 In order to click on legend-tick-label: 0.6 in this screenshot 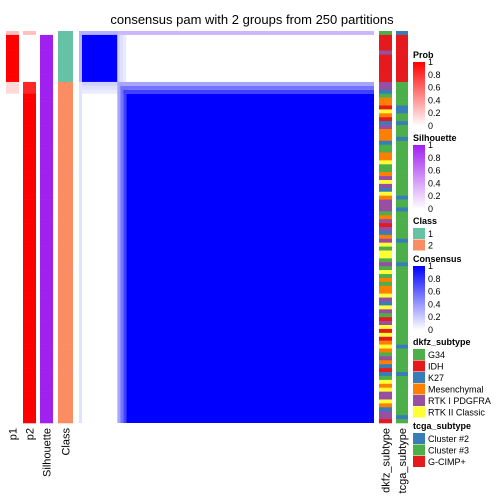, I will do `click(434, 171)`.